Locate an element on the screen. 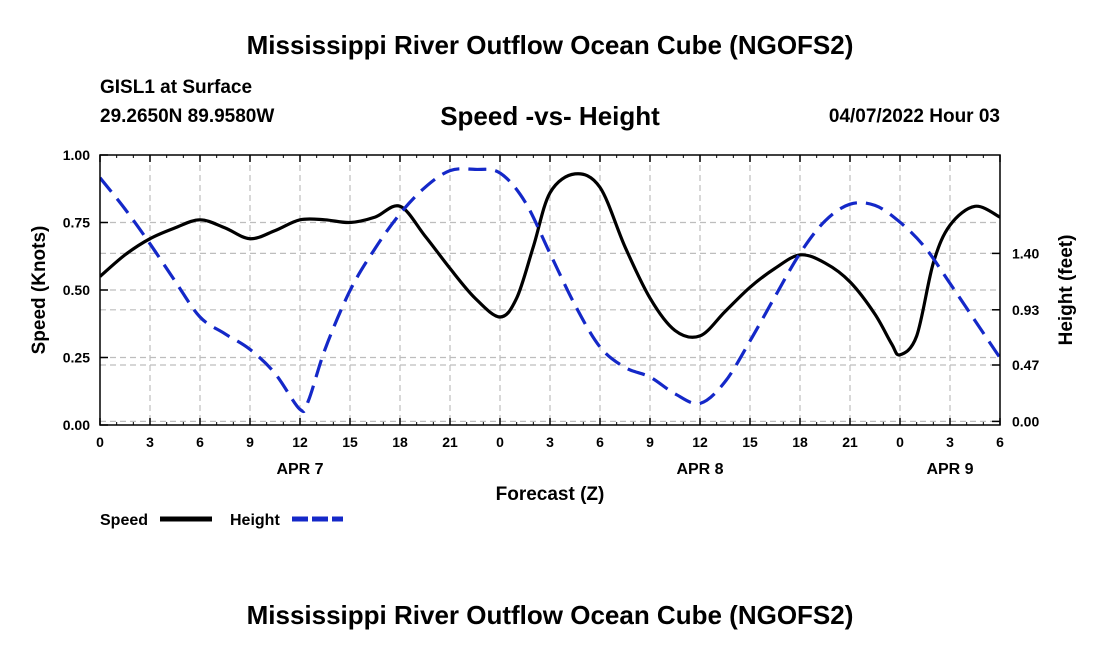 The width and height of the screenshot is (1100, 650). y2-tick-label: 0.93 is located at coordinates (1025, 310).